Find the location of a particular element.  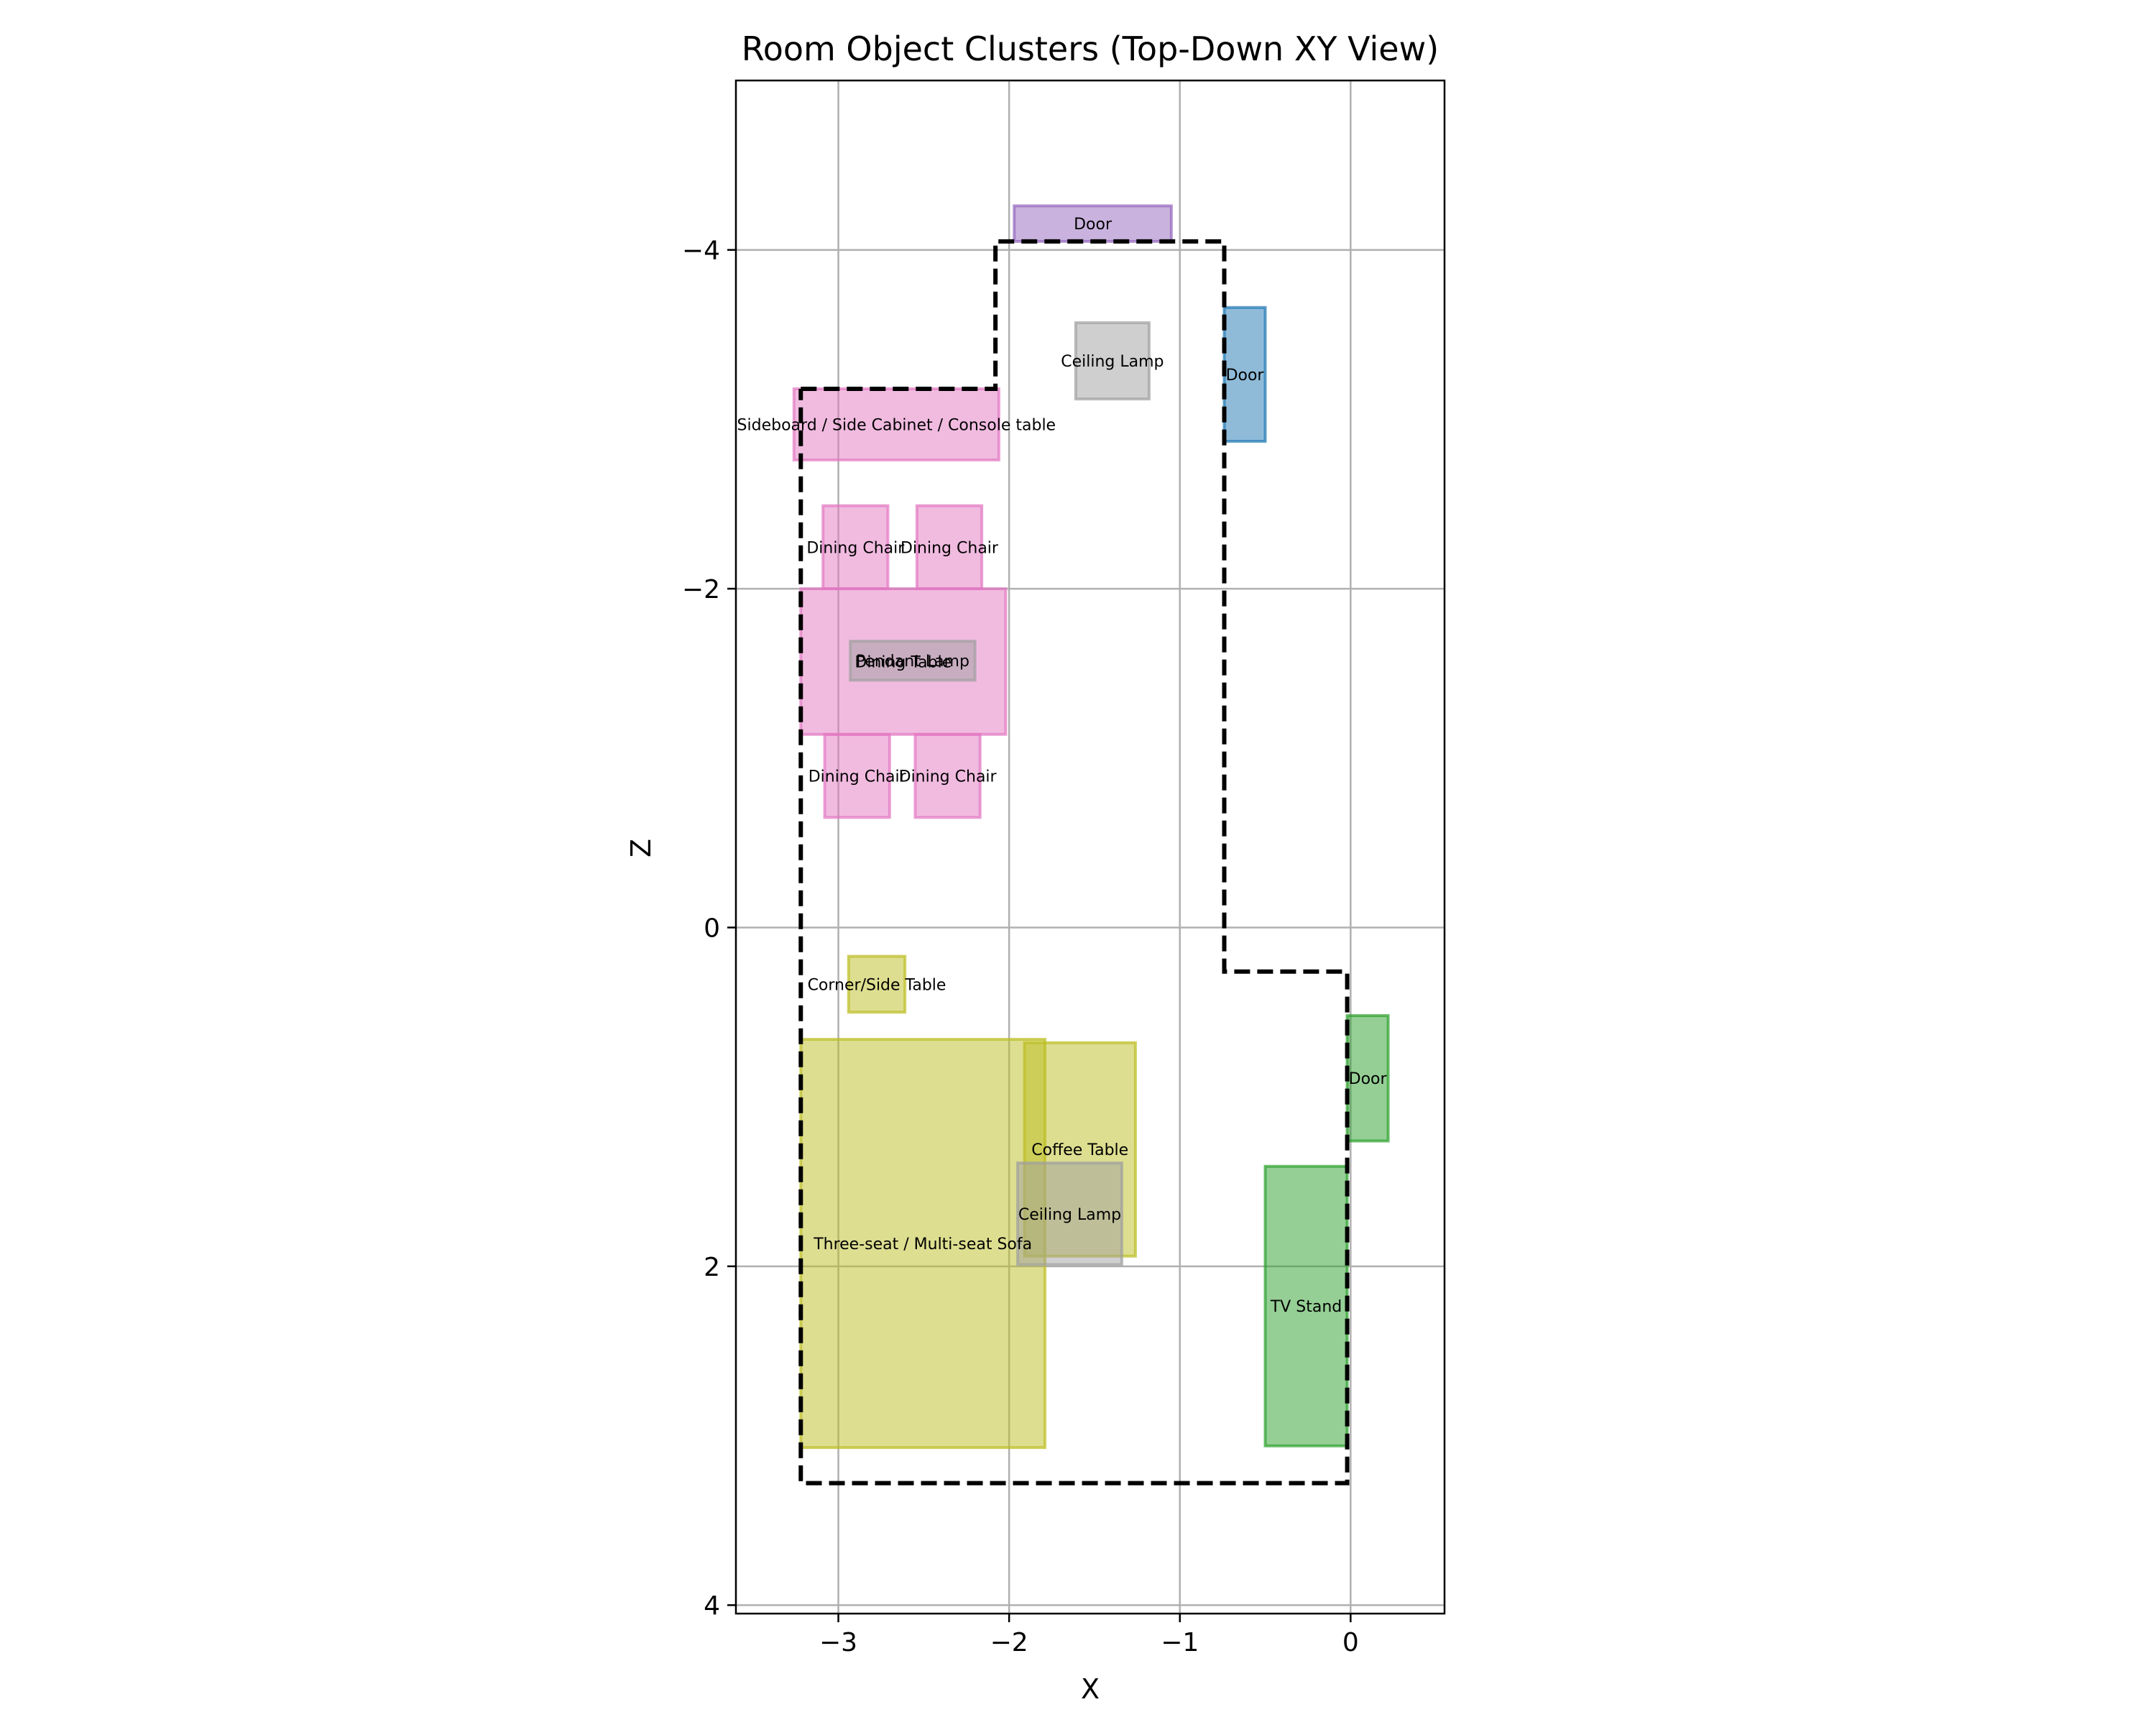

y-tick-label: 0 is located at coordinates (712, 928).